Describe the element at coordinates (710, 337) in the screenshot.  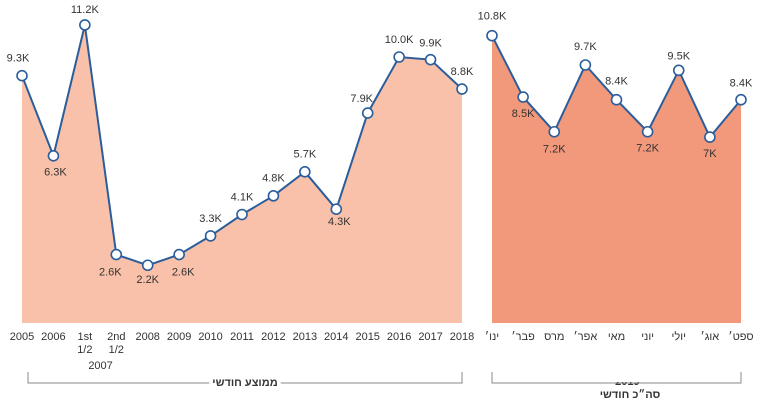
I see `x-tick-label: אוג׳` at that location.